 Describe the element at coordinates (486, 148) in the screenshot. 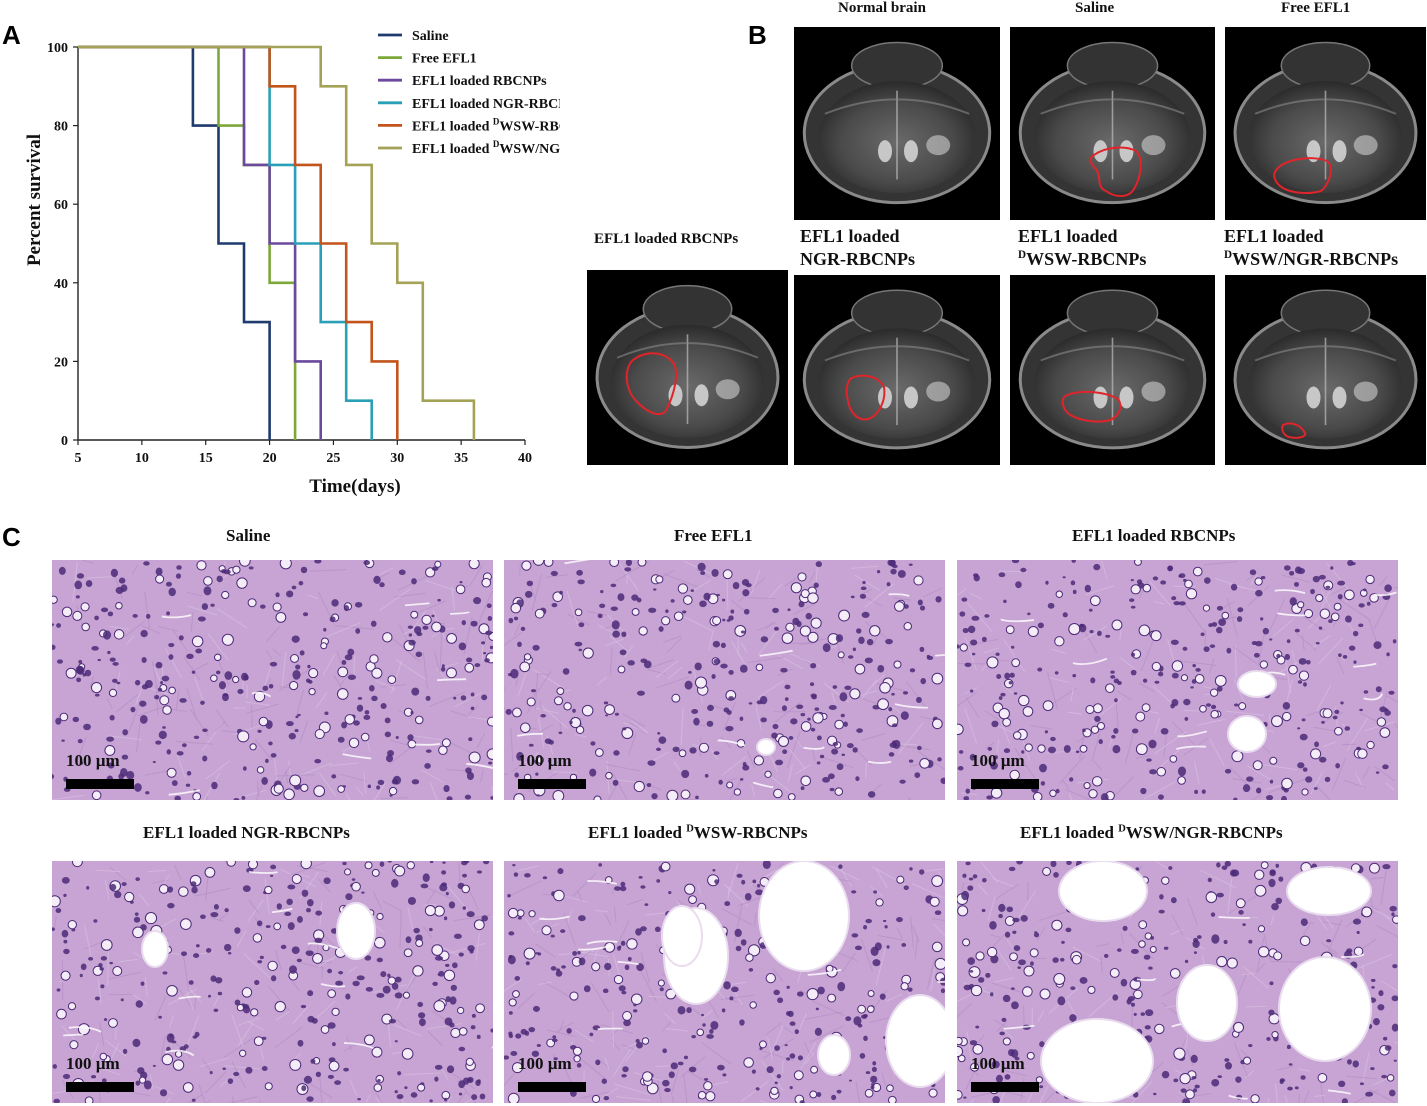

I see `legend-label: EFL1 loaded DWSW/NGR-RBCNPs` at that location.